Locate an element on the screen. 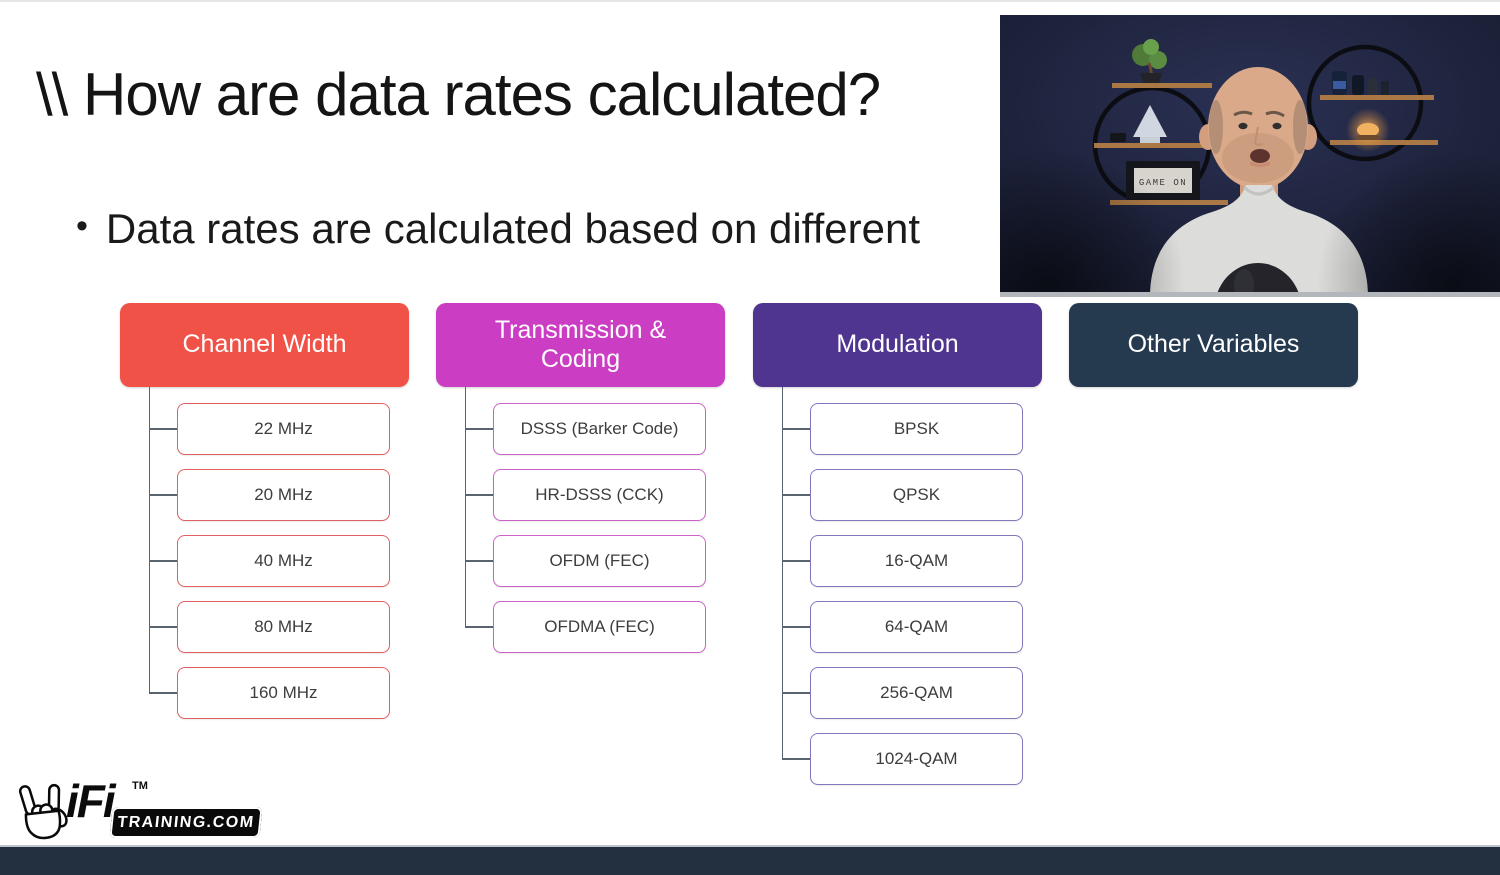 This screenshot has width=1500, height=875. vignette-left is located at coordinates (1092, 222).